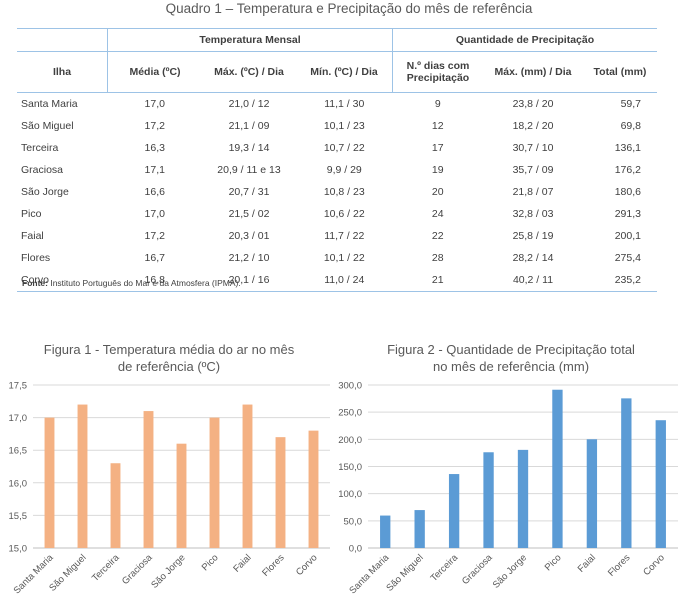 Image resolution: width=698 pixels, height=611 pixels. I want to click on cell-total: 176,2, so click(627, 170).